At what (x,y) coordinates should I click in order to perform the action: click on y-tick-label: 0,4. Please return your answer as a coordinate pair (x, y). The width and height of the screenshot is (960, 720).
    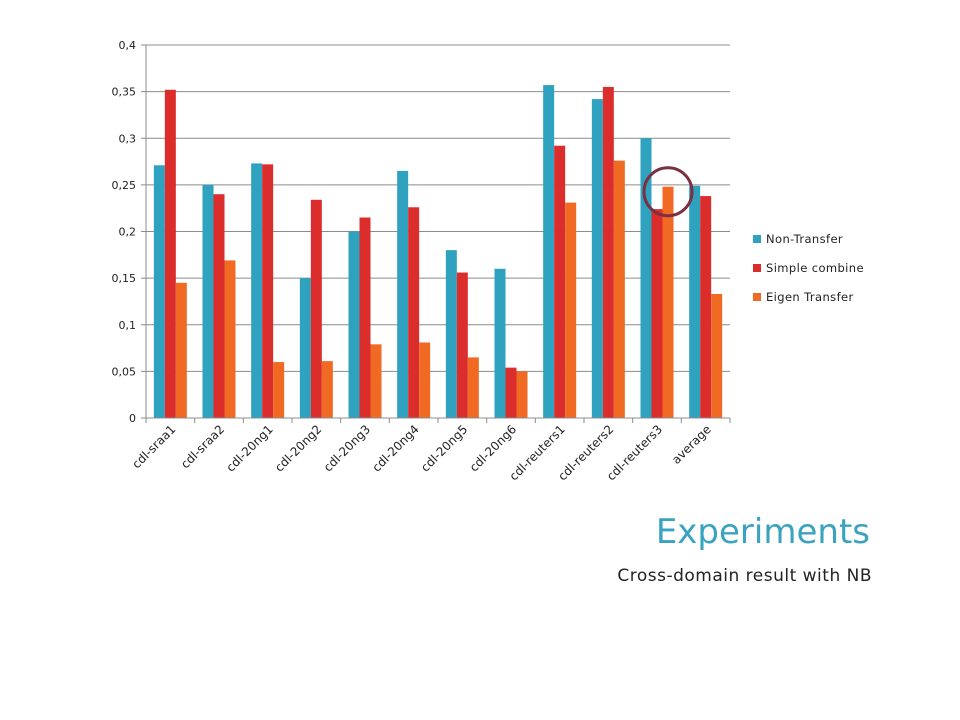
    Looking at the image, I should click on (128, 45).